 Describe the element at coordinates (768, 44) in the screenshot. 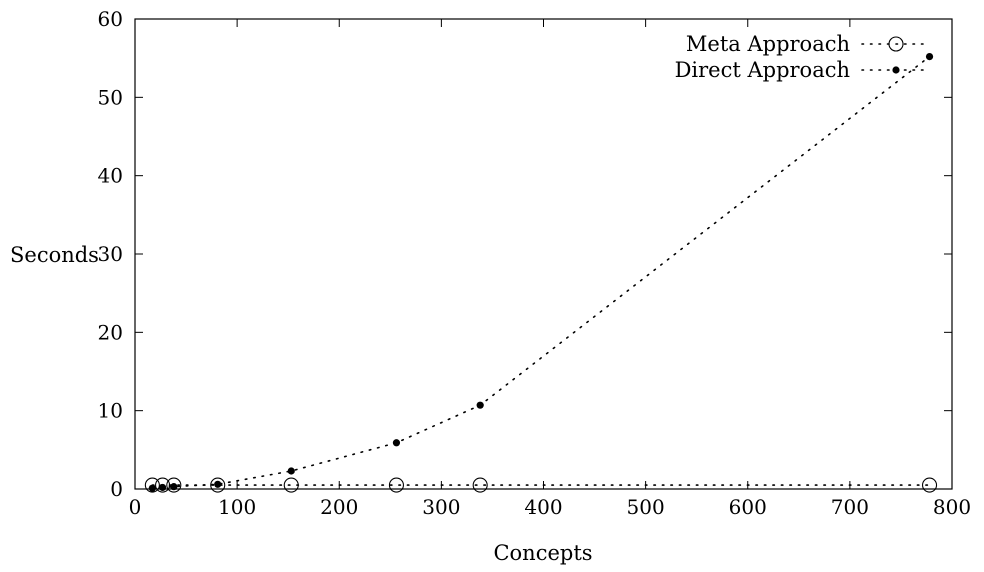

I see `legend-label-meta-approach: Meta Approach` at that location.